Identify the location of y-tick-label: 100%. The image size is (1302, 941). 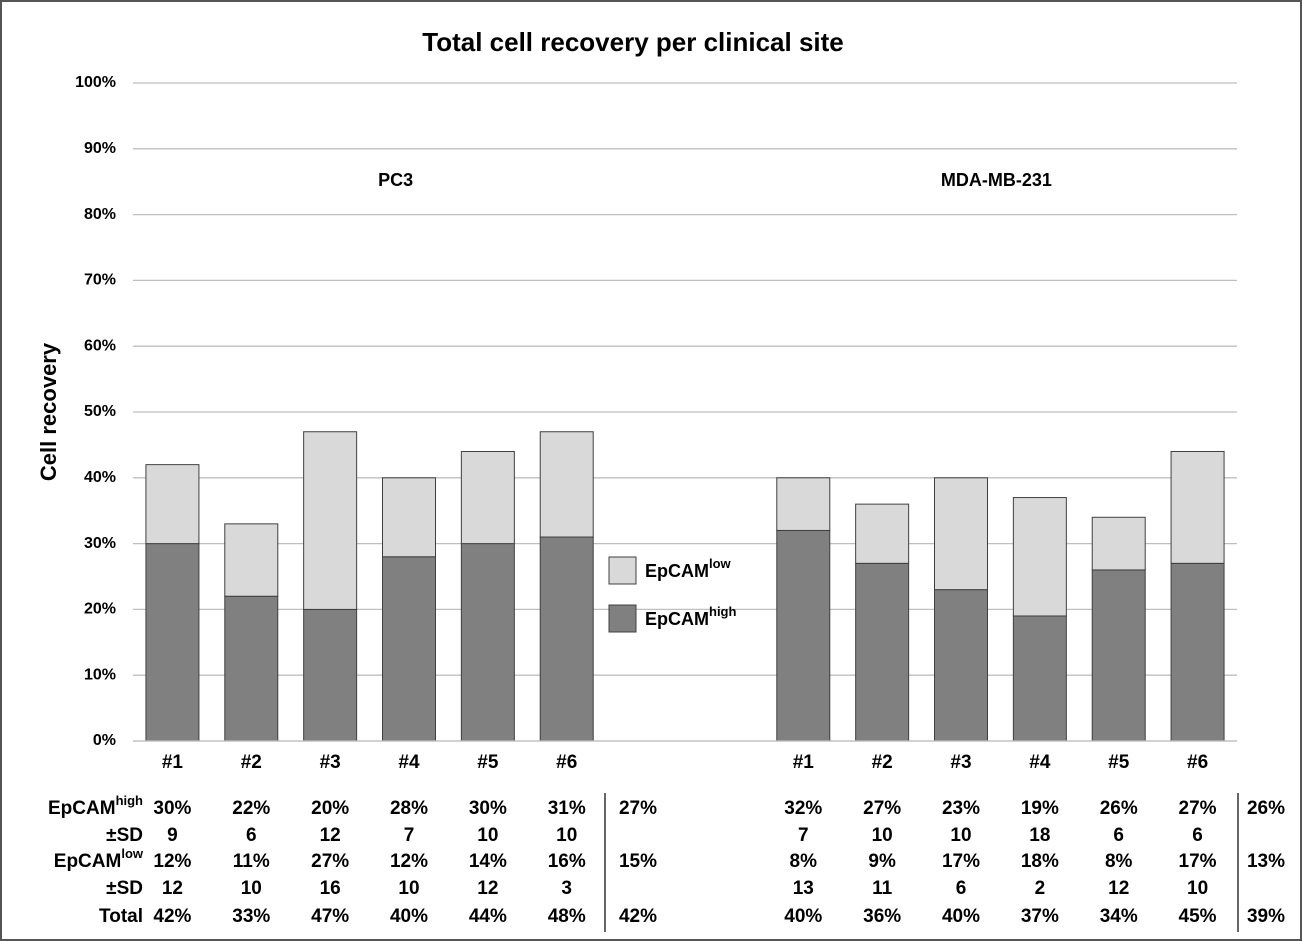
(95, 82).